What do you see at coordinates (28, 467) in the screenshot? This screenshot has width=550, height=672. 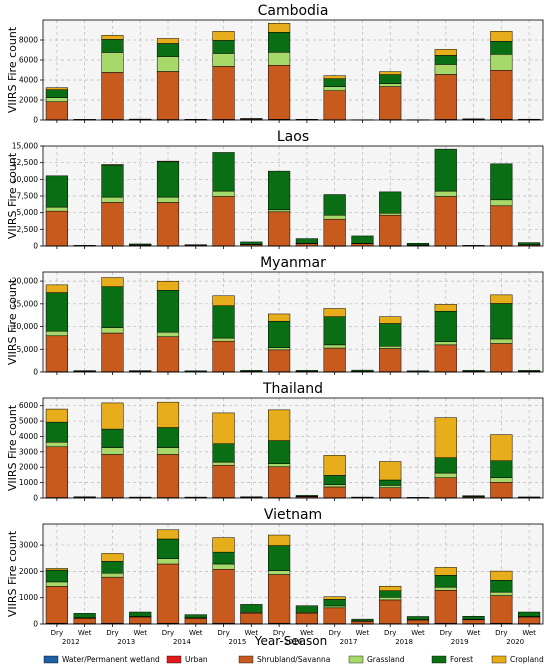 I see `y-tick-label: 2000` at bounding box center [28, 467].